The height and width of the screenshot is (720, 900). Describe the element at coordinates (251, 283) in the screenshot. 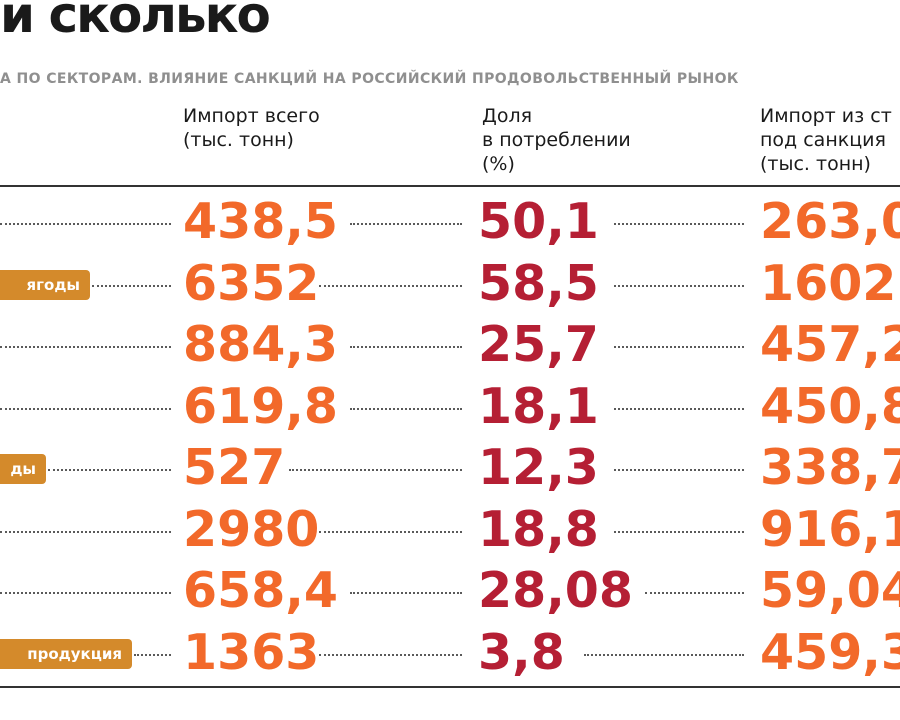

I see `value-total-import: 6352` at that location.